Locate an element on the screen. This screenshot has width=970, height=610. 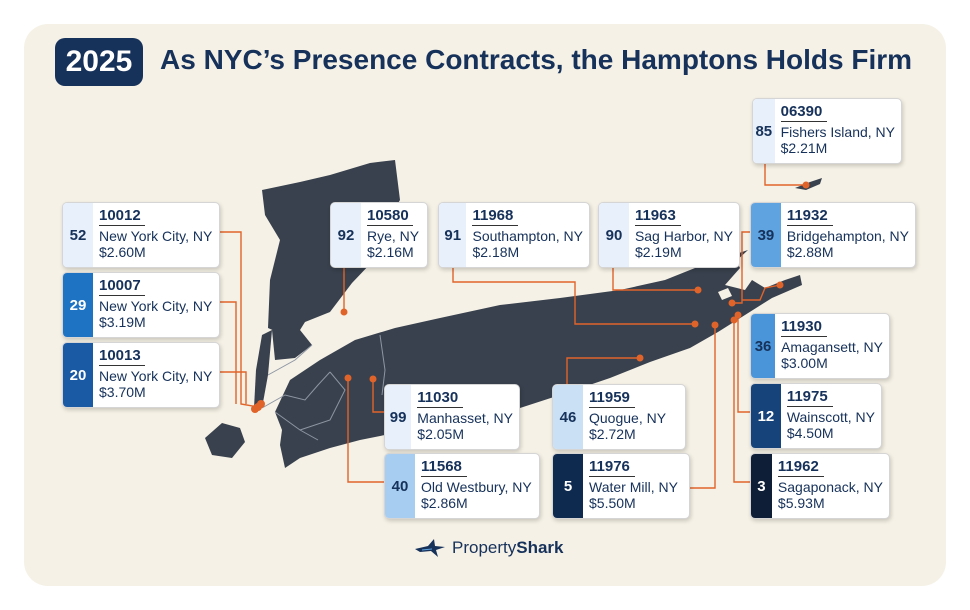
label-10012: 52 10012 New York City, NY $2.60M is located at coordinates (141, 235).